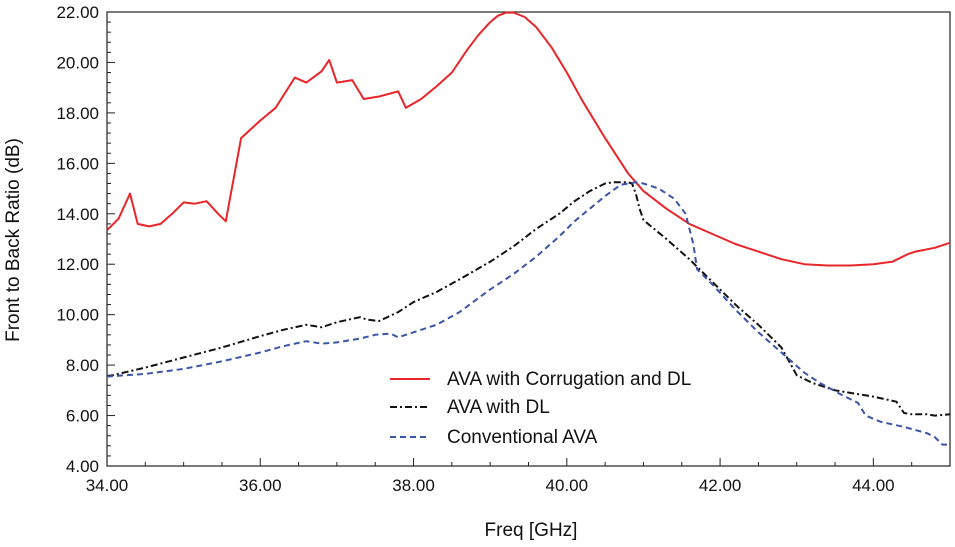  I want to click on x-tick-label: 40.00, so click(567, 485).